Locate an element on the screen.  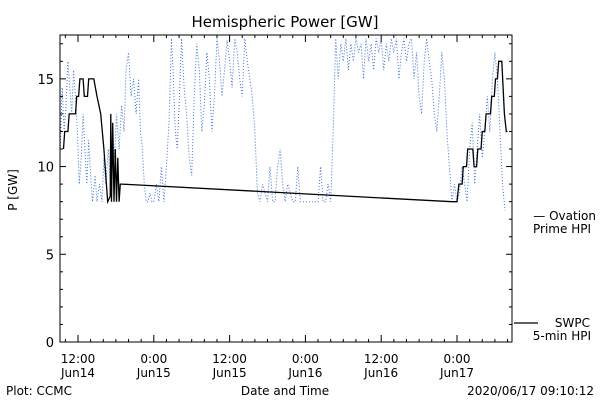
plot-credit: Plot: CCMC is located at coordinates (39, 391).